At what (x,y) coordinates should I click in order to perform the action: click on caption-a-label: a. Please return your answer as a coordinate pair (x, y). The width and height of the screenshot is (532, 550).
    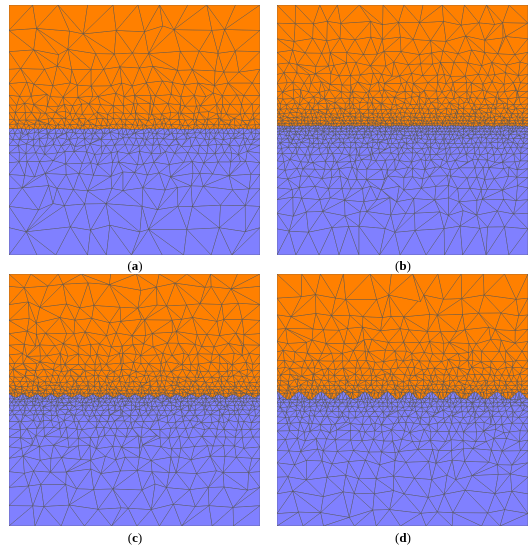
    Looking at the image, I should click on (135, 265).